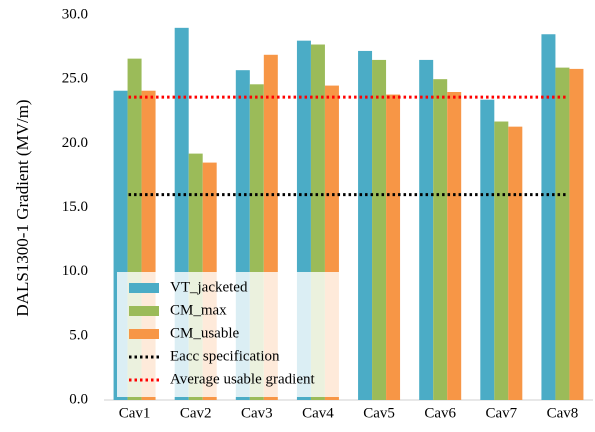 This screenshot has width=595, height=432. Describe the element at coordinates (78, 335) in the screenshot. I see `y-tick-label: 5.0` at that location.